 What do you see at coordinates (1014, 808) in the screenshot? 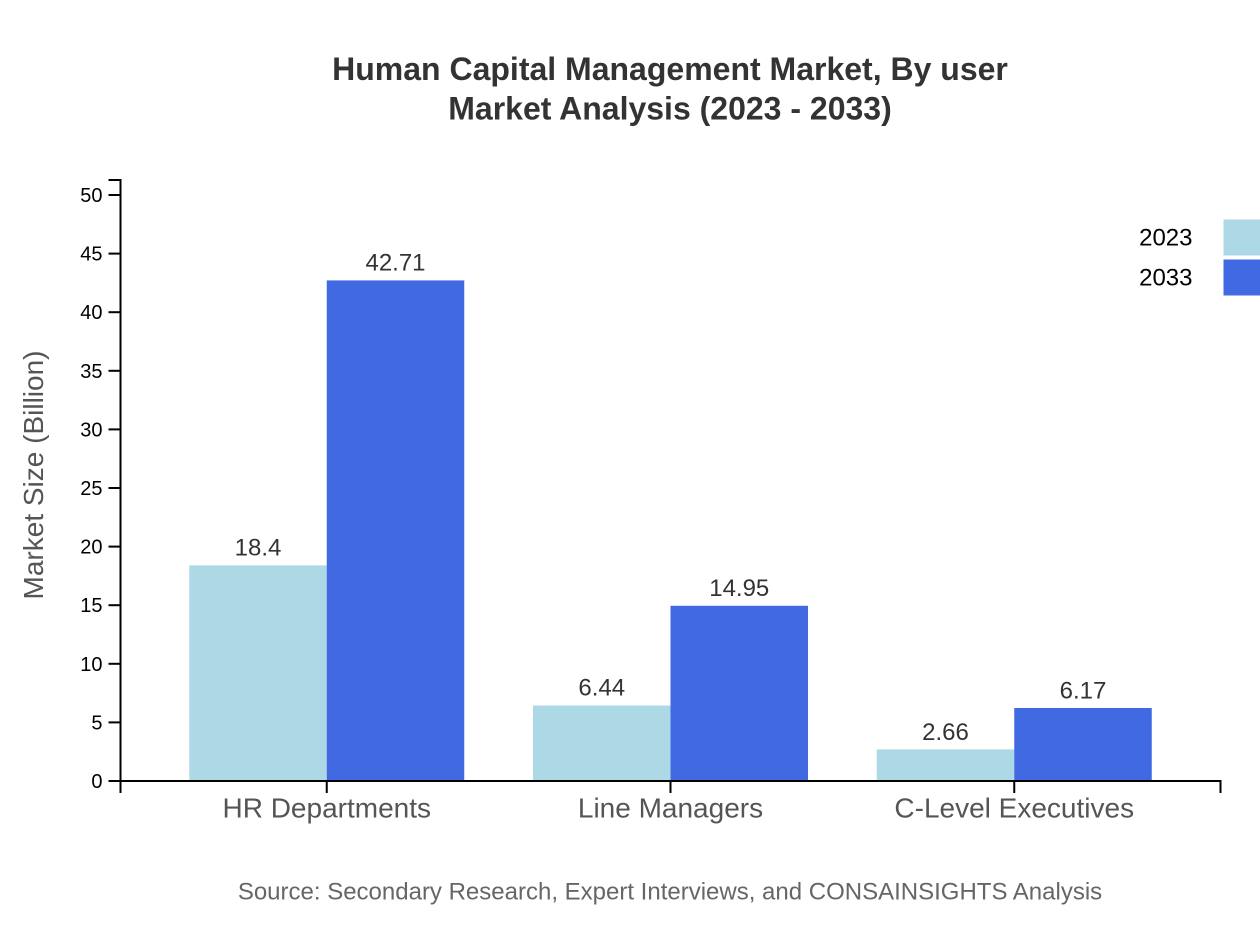
I see `svg-text: C-Level Executives` at bounding box center [1014, 808].